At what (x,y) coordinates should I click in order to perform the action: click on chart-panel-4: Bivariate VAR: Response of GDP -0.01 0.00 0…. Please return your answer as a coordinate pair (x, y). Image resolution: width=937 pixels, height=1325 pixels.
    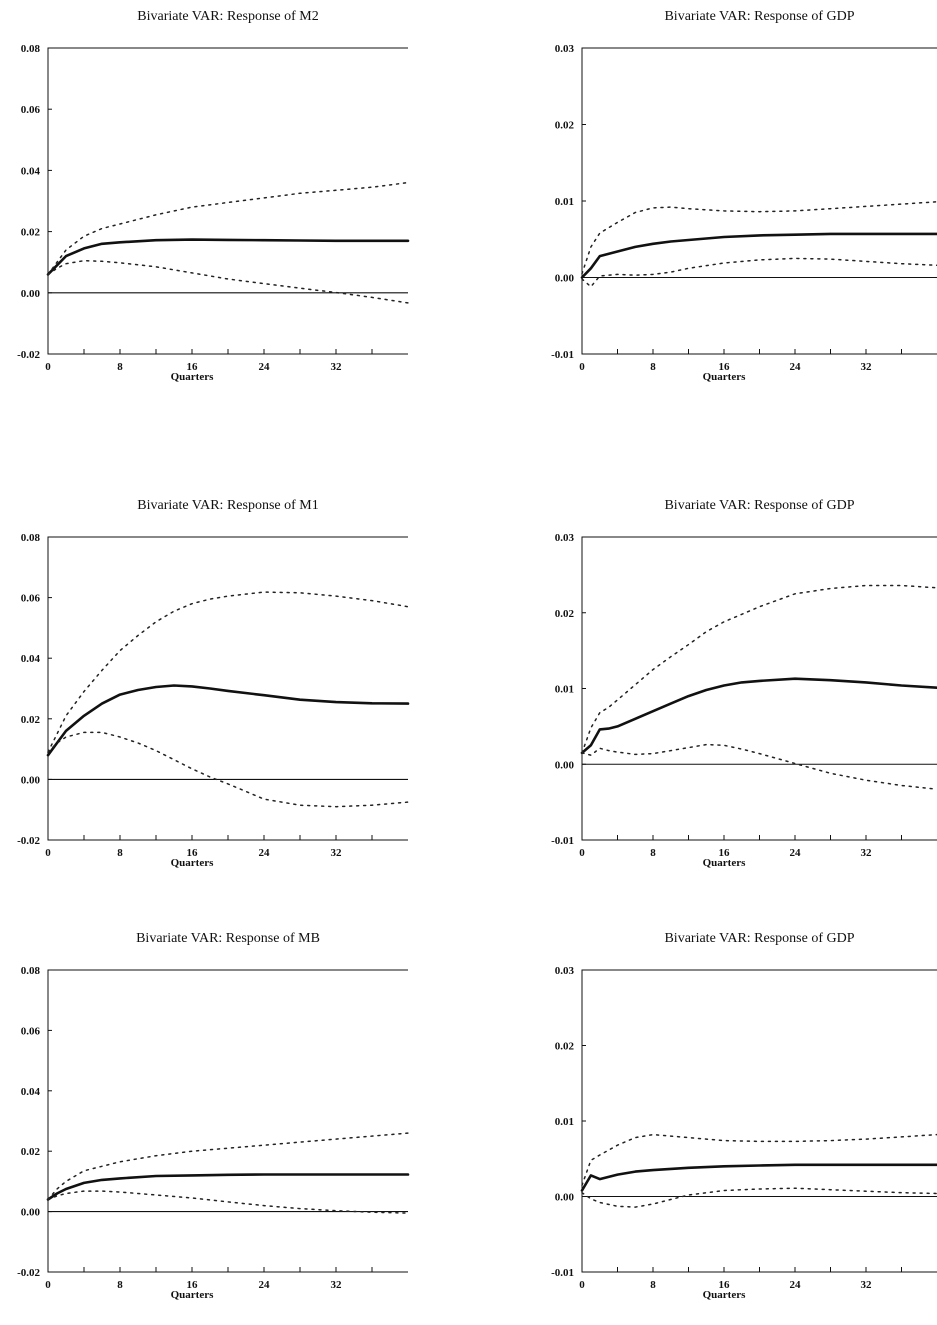
    Looking at the image, I should click on (744, 683).